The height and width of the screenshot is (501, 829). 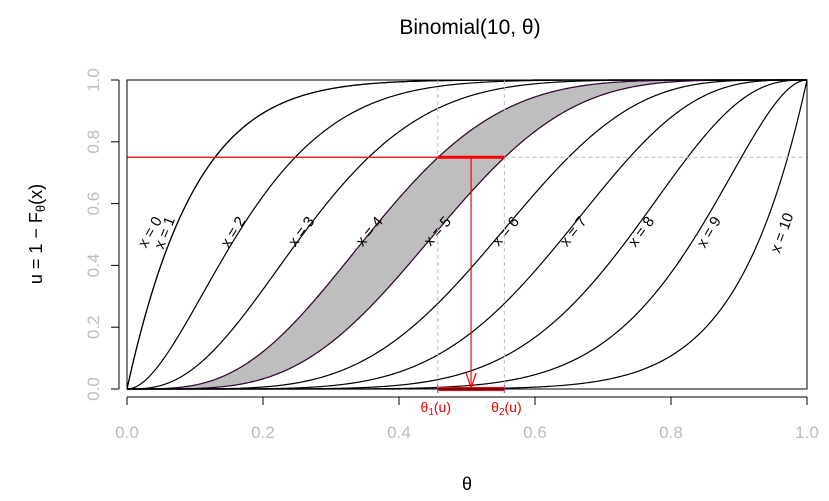 What do you see at coordinates (40, 208) in the screenshot?
I see `y-axis-title-subscript: θ` at bounding box center [40, 208].